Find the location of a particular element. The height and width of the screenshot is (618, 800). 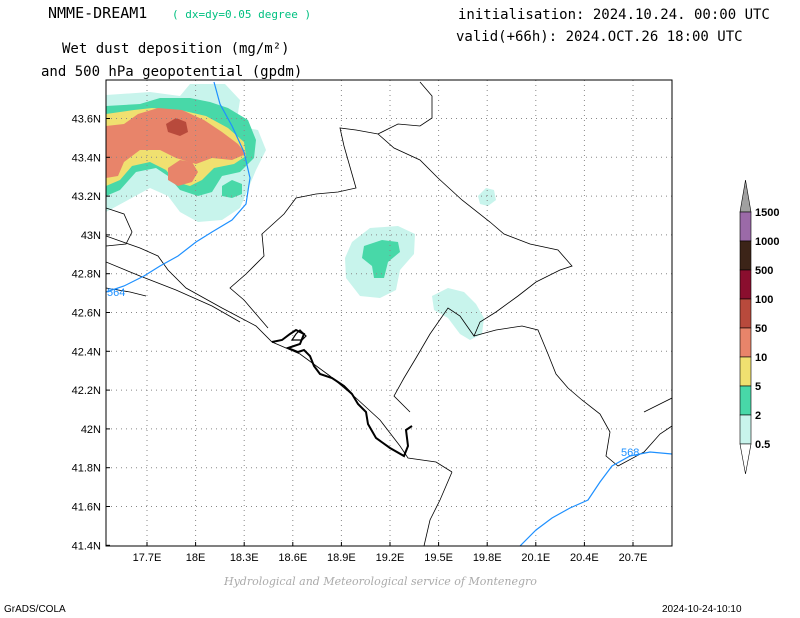

lat-tick-label: 41.6N is located at coordinates (86, 508).